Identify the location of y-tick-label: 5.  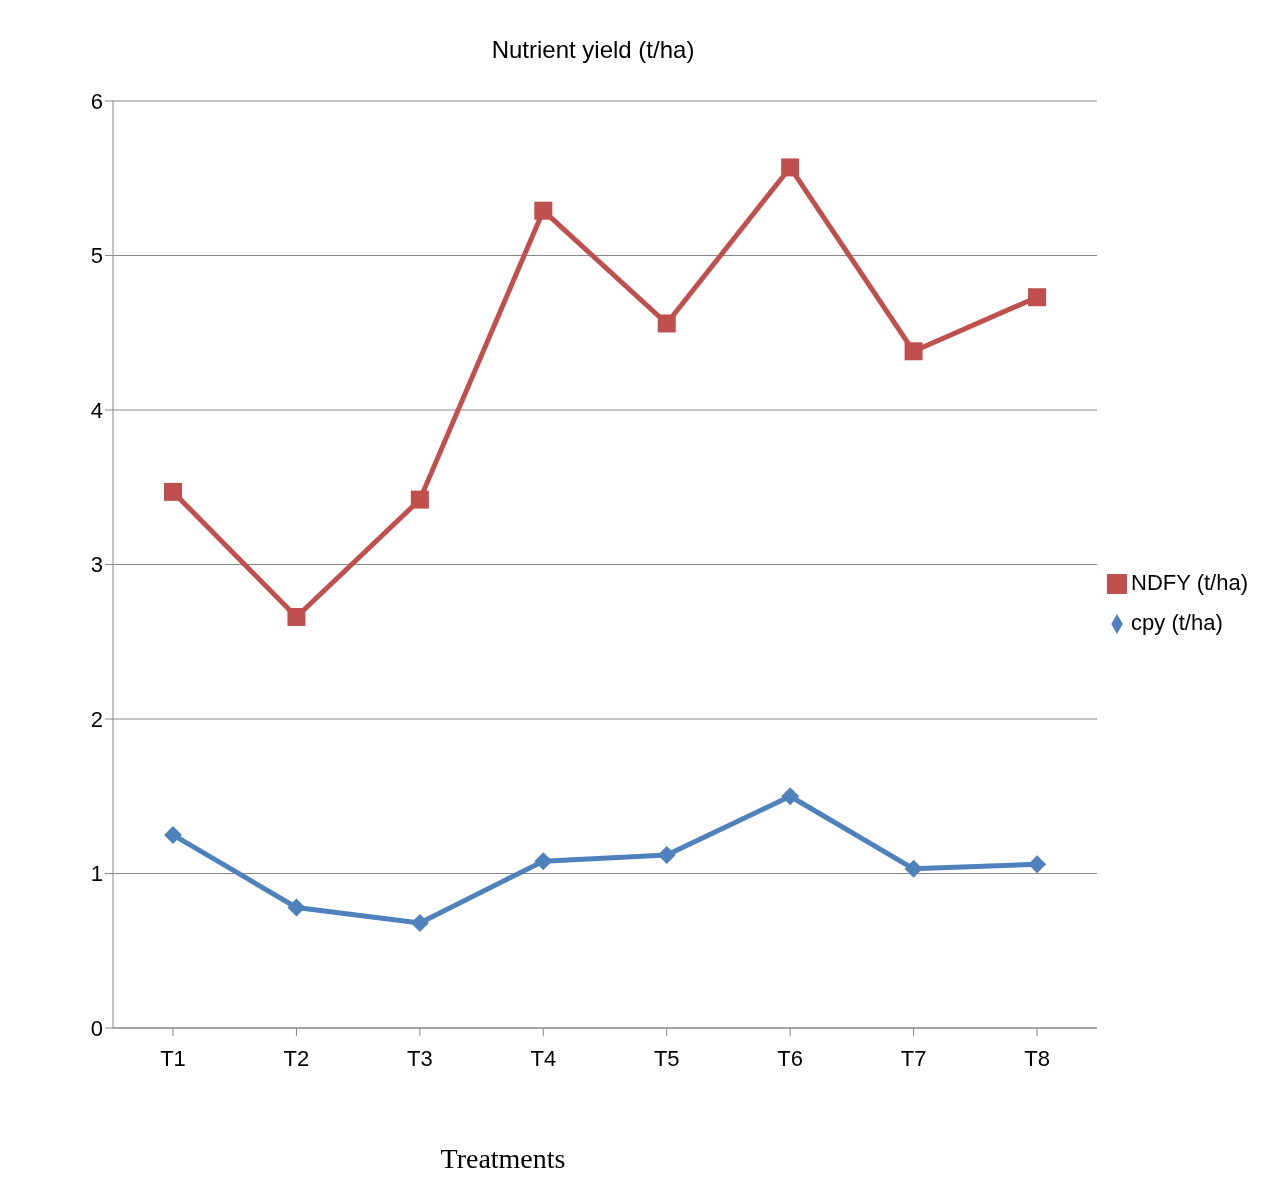
(96, 256).